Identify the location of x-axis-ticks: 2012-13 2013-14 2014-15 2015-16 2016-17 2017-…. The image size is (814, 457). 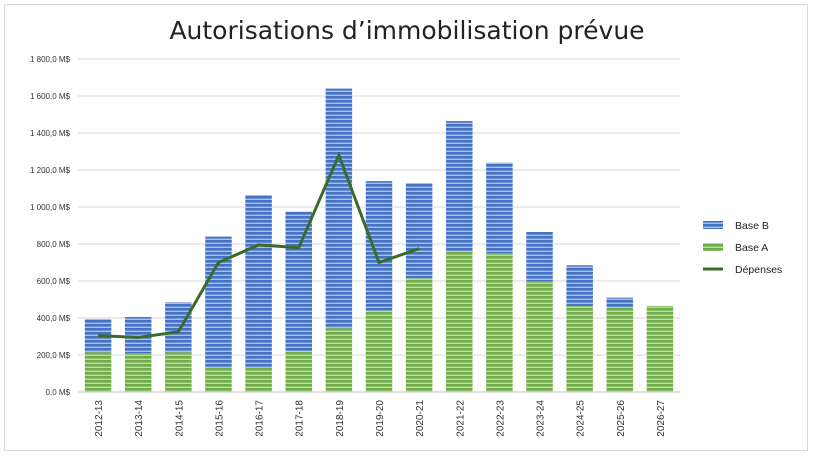
(379, 414).